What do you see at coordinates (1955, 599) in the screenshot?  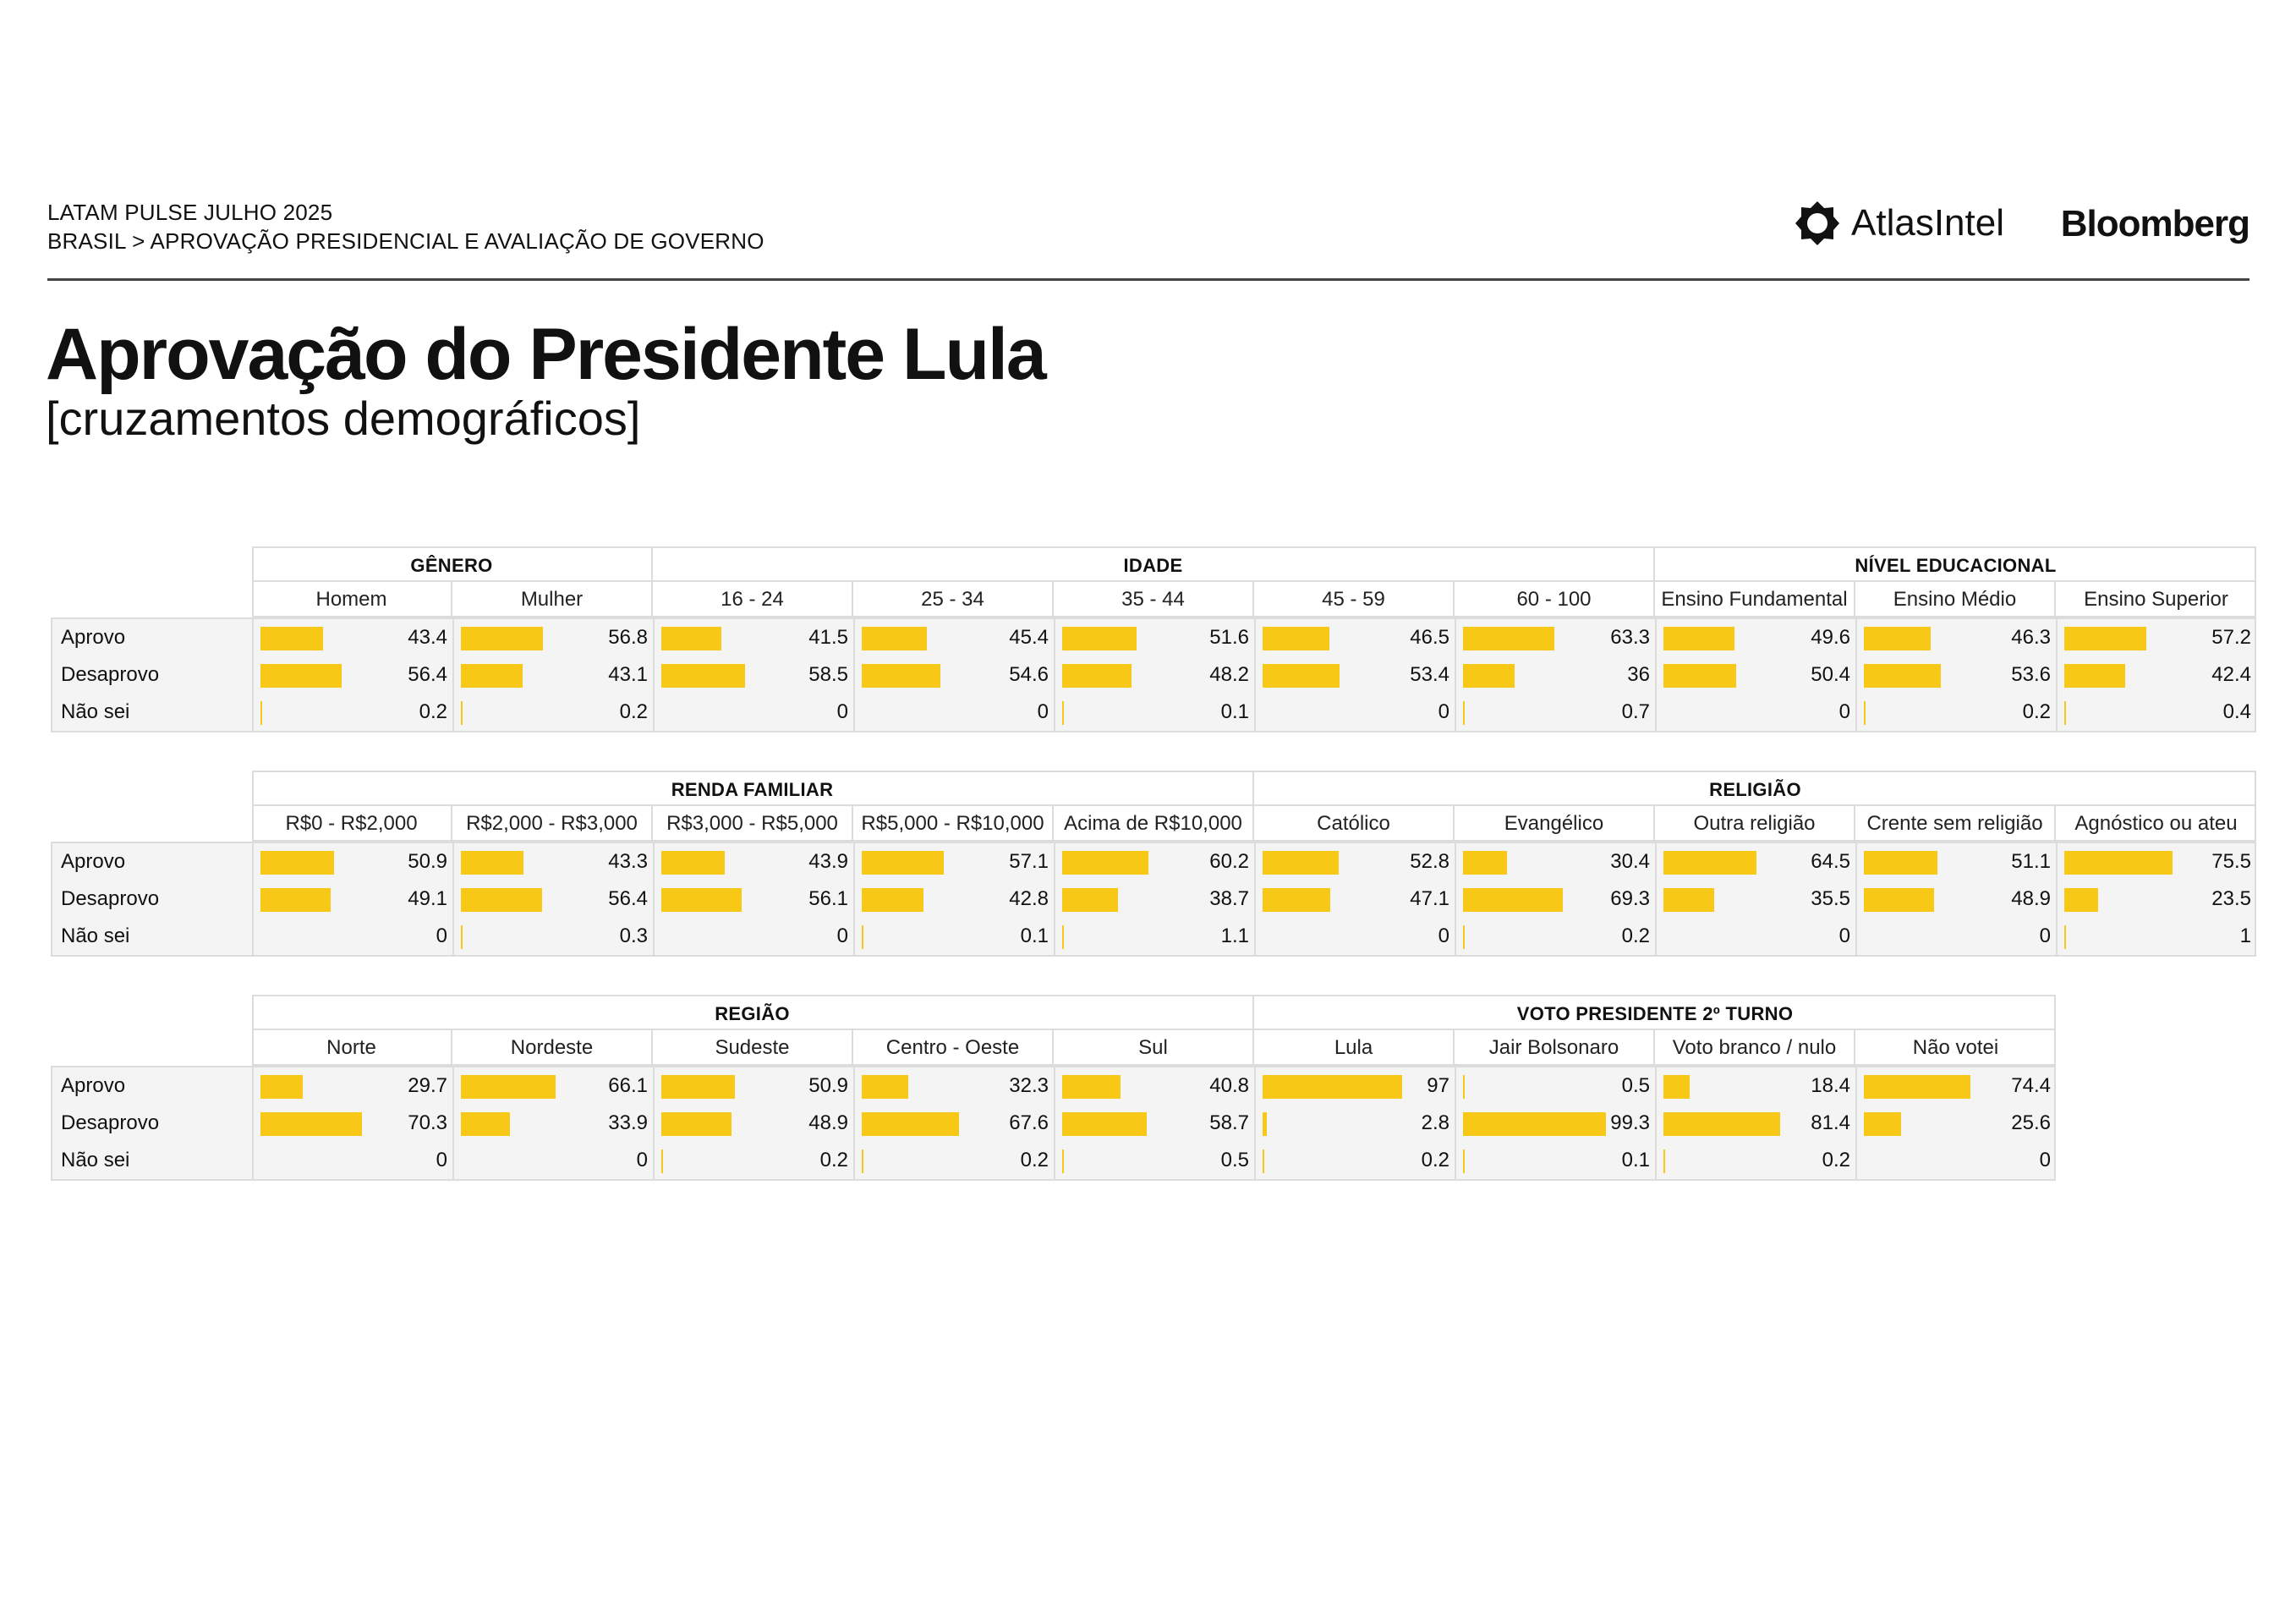 I see `category-header-ensino-medio: Ensino Médio` at bounding box center [1955, 599].